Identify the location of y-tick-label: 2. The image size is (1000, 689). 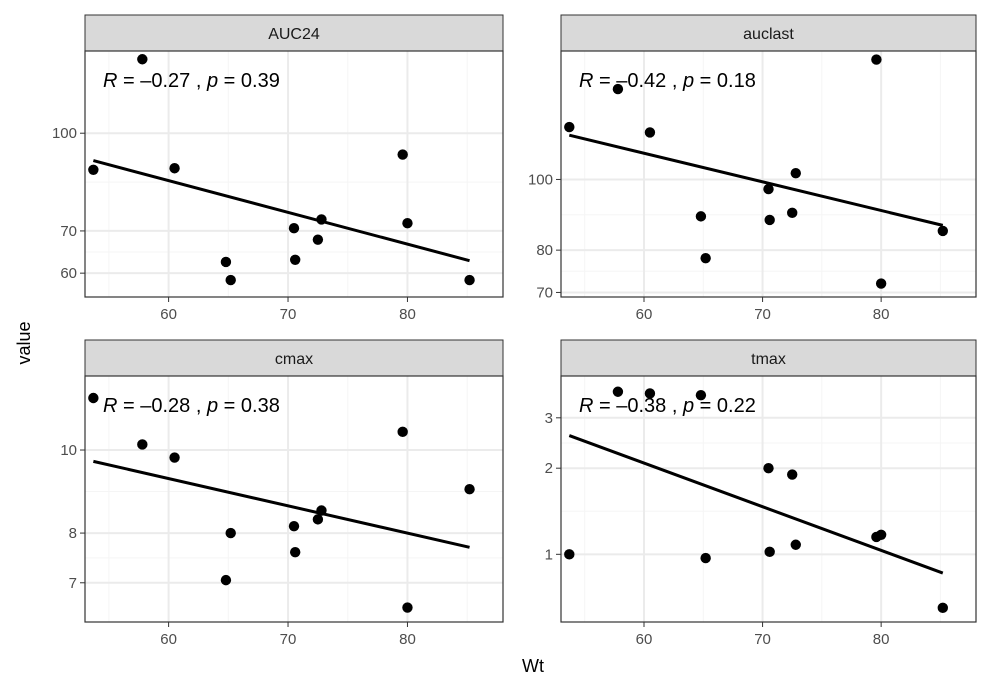
(549, 468).